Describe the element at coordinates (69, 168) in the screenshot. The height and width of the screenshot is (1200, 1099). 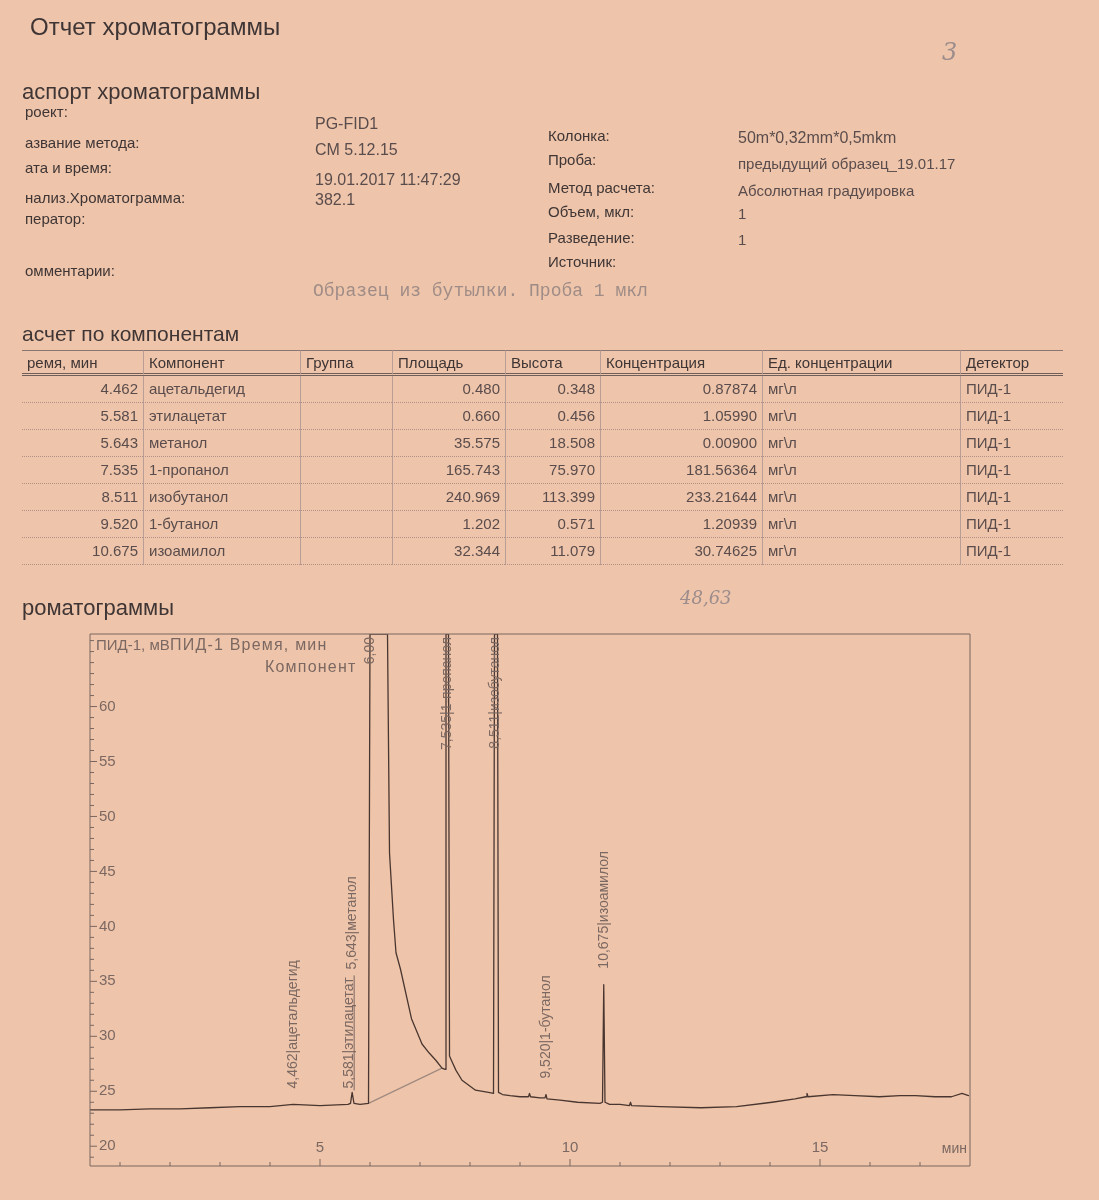
I see `text: ата и время:` at that location.